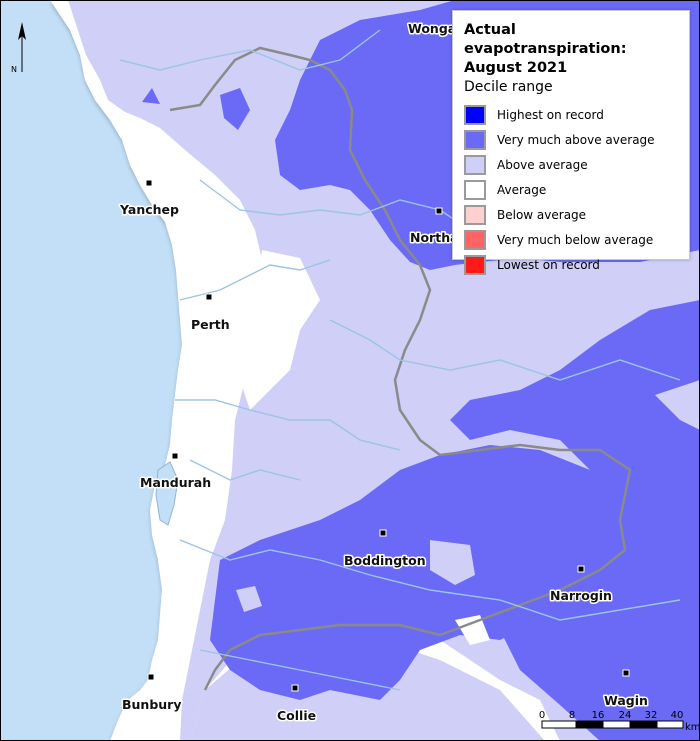 The width and height of the screenshot is (700, 741). Describe the element at coordinates (434, 227) in the screenshot. I see `town-northam: Northa` at that location.